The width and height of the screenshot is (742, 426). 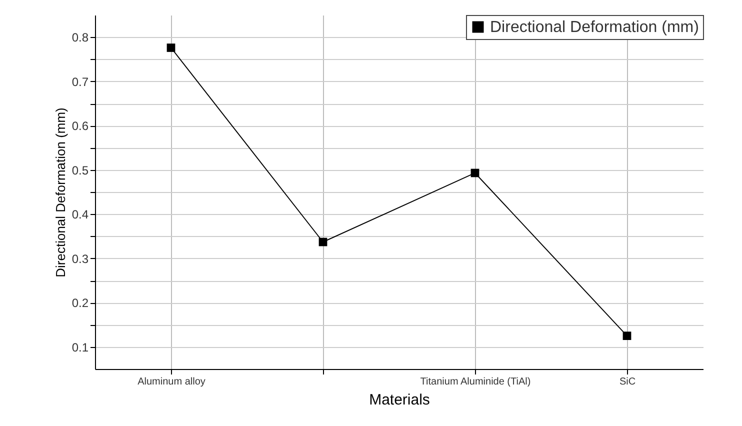 What do you see at coordinates (60, 193) in the screenshot?
I see `y-axis-title: Directional Deformation (mm)` at bounding box center [60, 193].